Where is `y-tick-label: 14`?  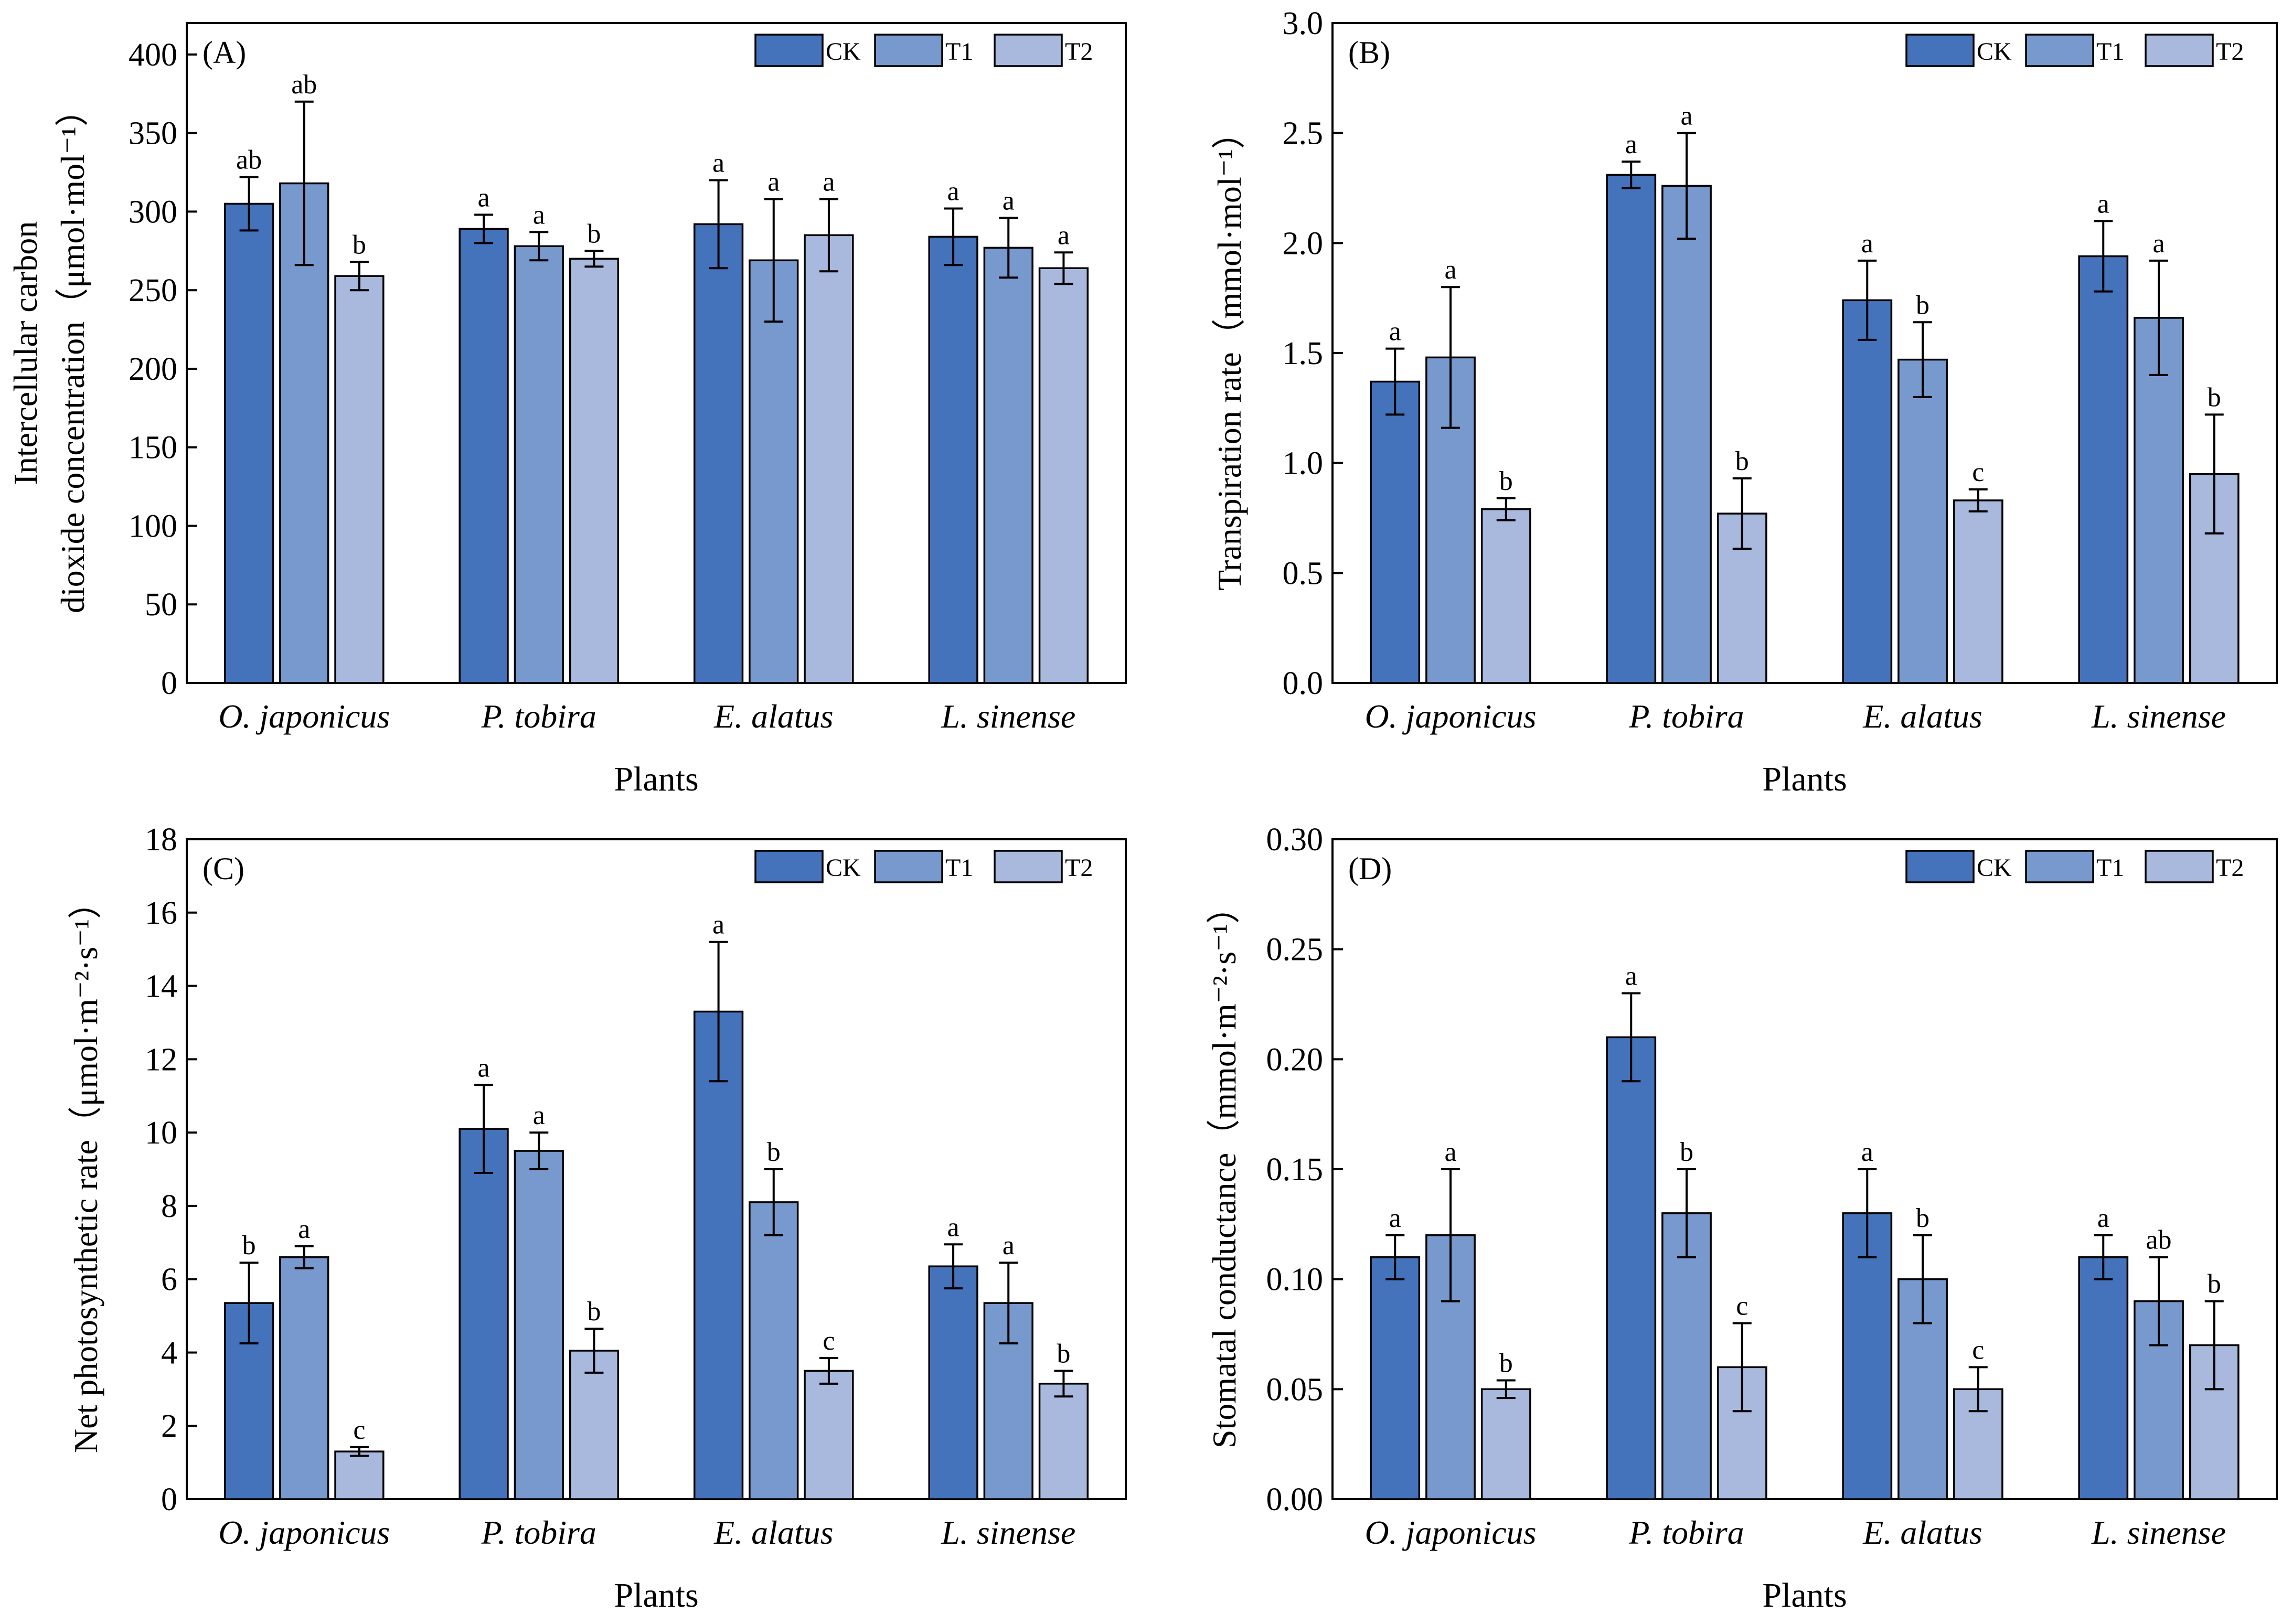
y-tick-label: 14 is located at coordinates (161, 987).